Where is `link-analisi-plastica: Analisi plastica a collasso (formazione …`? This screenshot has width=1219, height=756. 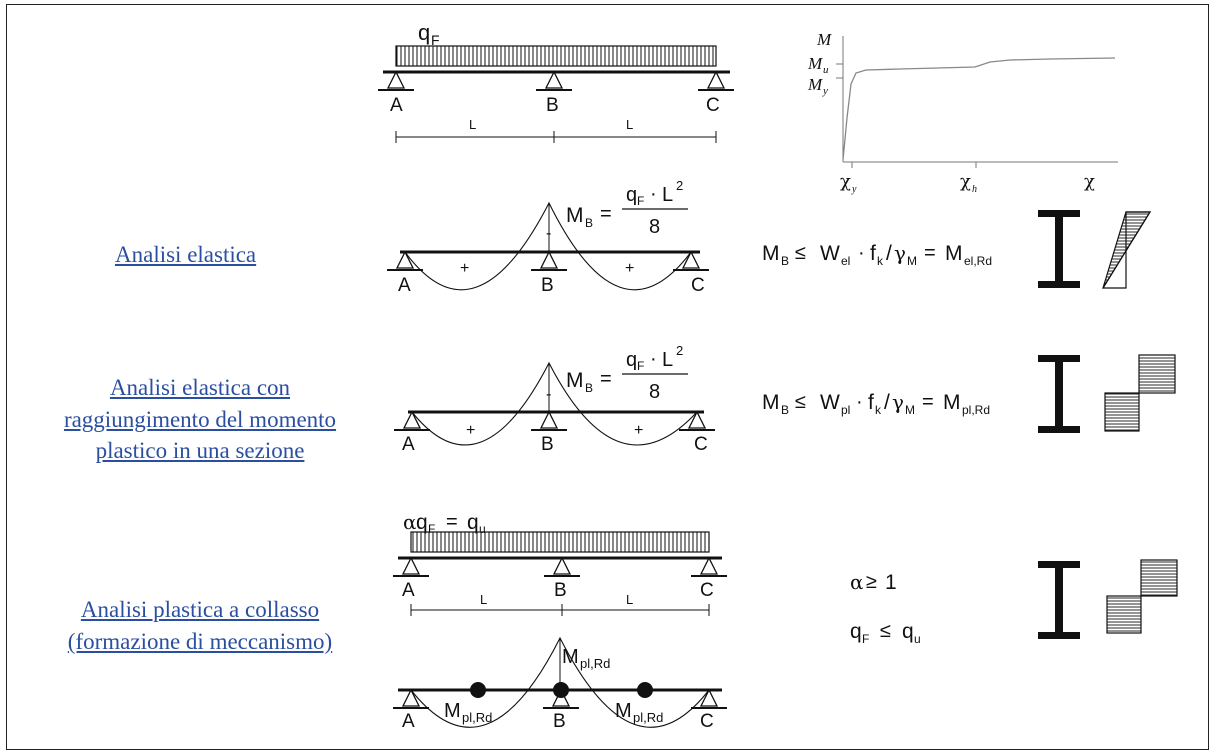
link-analisi-plastica: Analisi plastica a collasso (formazione … is located at coordinates (200, 625).